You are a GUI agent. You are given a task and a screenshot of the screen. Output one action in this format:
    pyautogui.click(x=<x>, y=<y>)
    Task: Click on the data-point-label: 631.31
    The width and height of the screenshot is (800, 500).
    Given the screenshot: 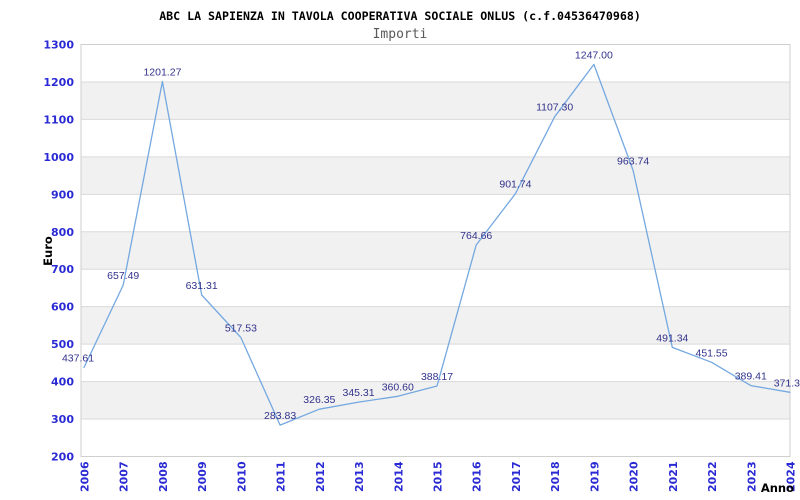 What is the action you would take?
    pyautogui.click(x=202, y=286)
    